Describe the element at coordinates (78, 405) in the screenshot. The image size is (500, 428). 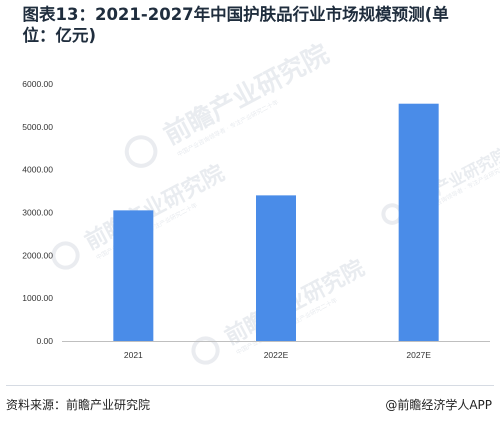
I see `source-note: 资料来源：前瞻产业研究院` at that location.